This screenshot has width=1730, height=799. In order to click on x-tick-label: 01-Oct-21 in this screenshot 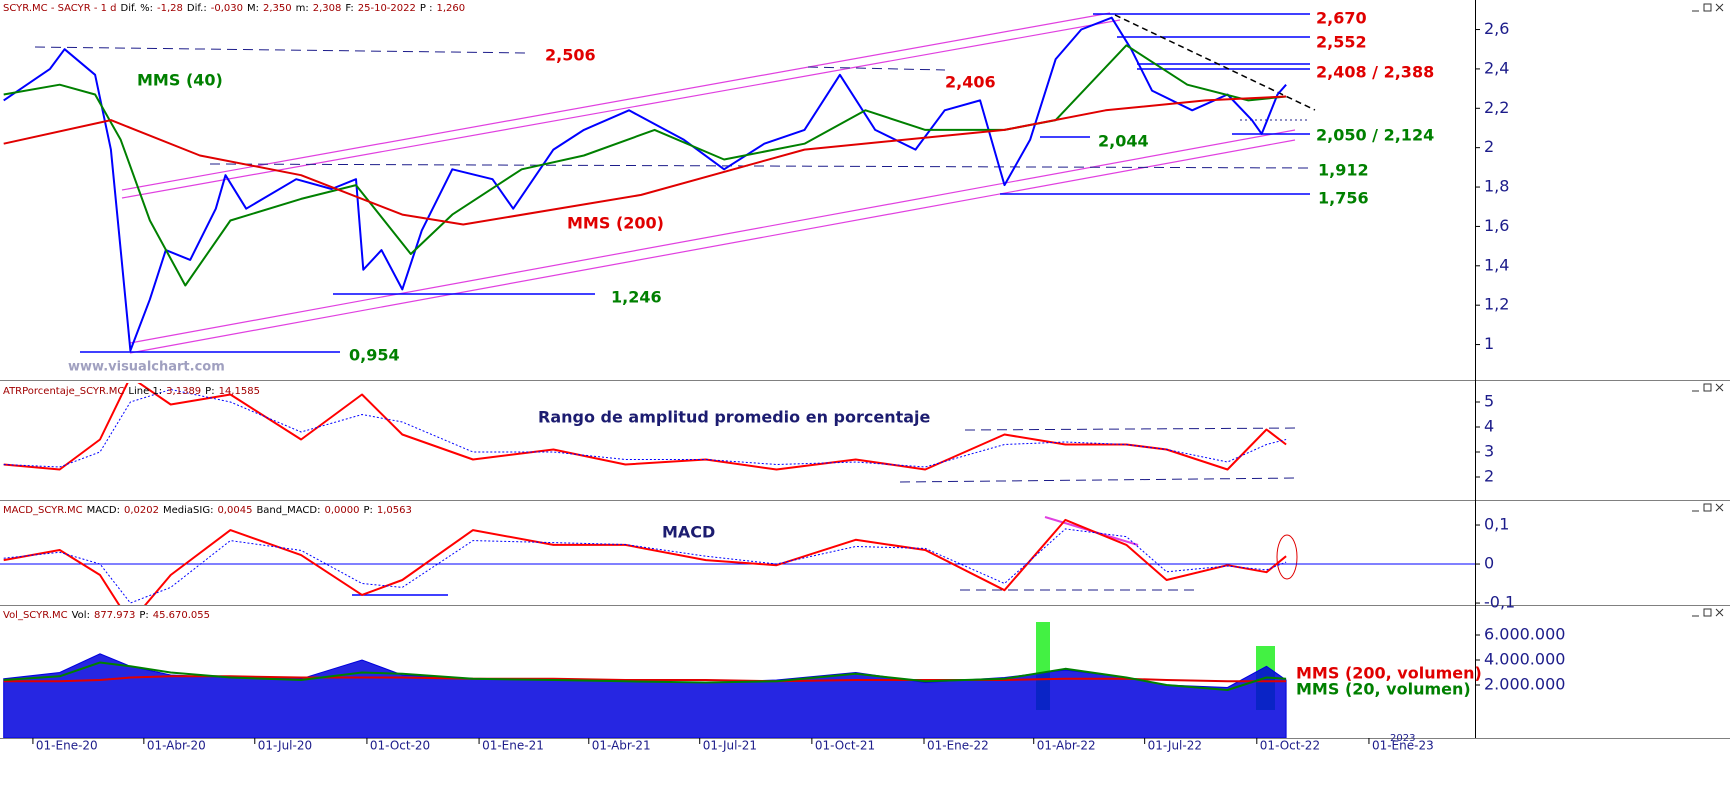, I will do `click(845, 746)`.